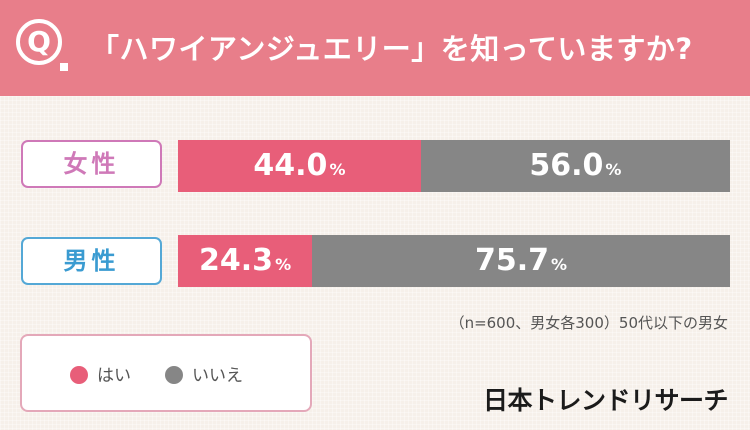  What do you see at coordinates (217, 376) in the screenshot?
I see `legend-no-label: いいえ` at bounding box center [217, 376].